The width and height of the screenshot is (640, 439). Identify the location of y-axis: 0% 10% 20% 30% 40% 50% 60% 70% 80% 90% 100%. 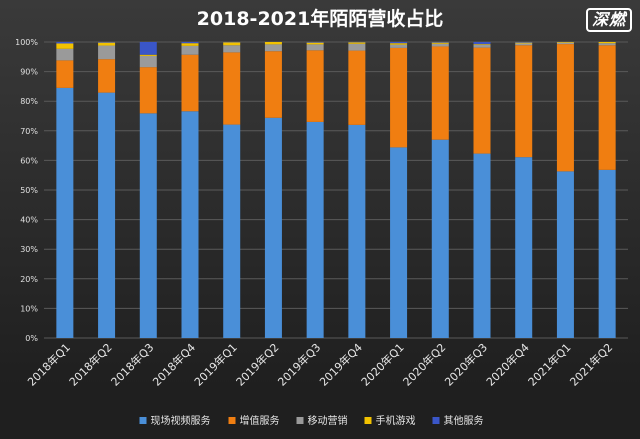
(26, 190).